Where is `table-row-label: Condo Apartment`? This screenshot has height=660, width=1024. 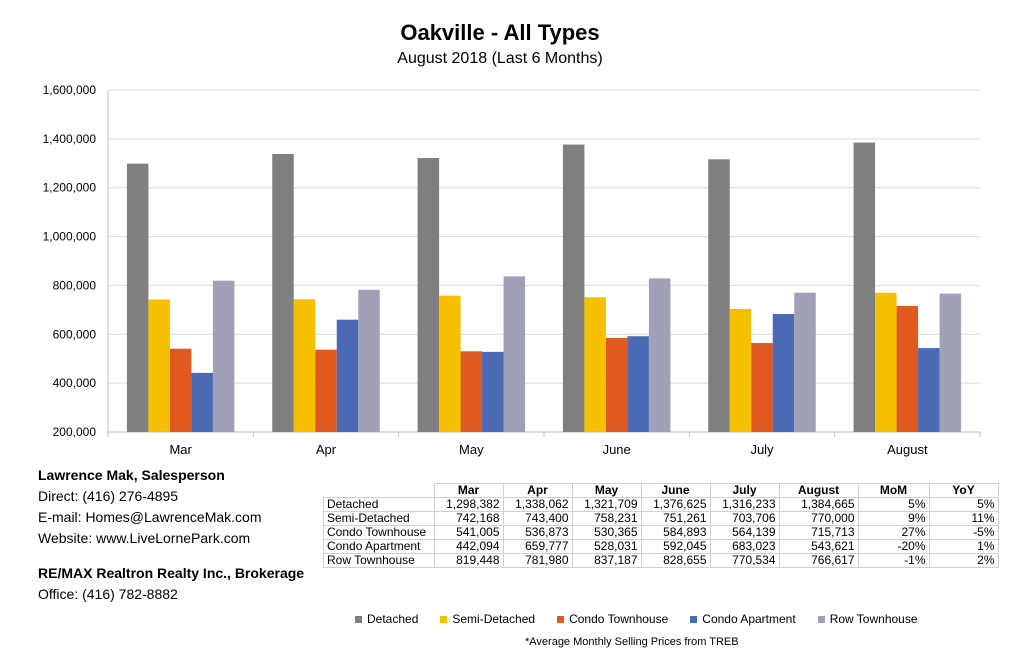 table-row-label: Condo Apartment is located at coordinates (379, 546).